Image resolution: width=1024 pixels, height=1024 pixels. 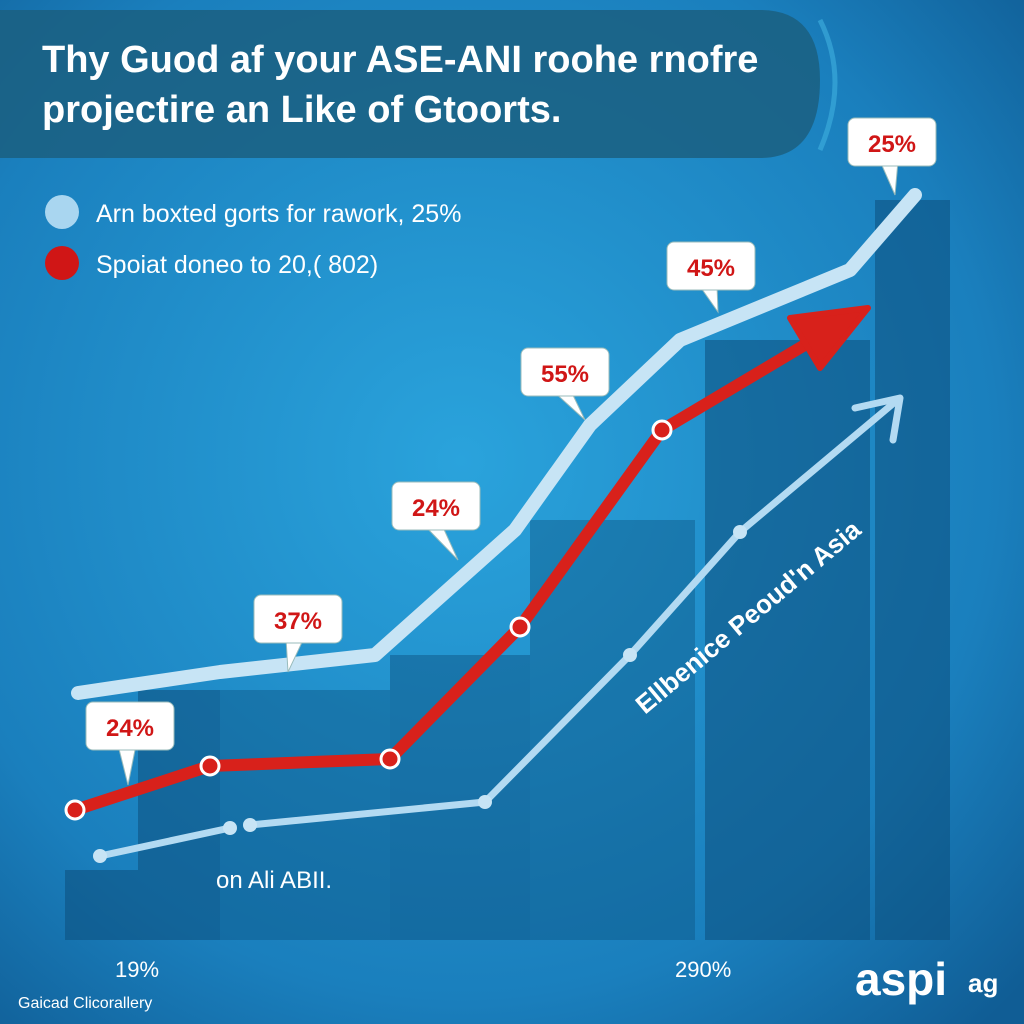 What do you see at coordinates (165, 842) in the screenshot?
I see `thin-line` at bounding box center [165, 842].